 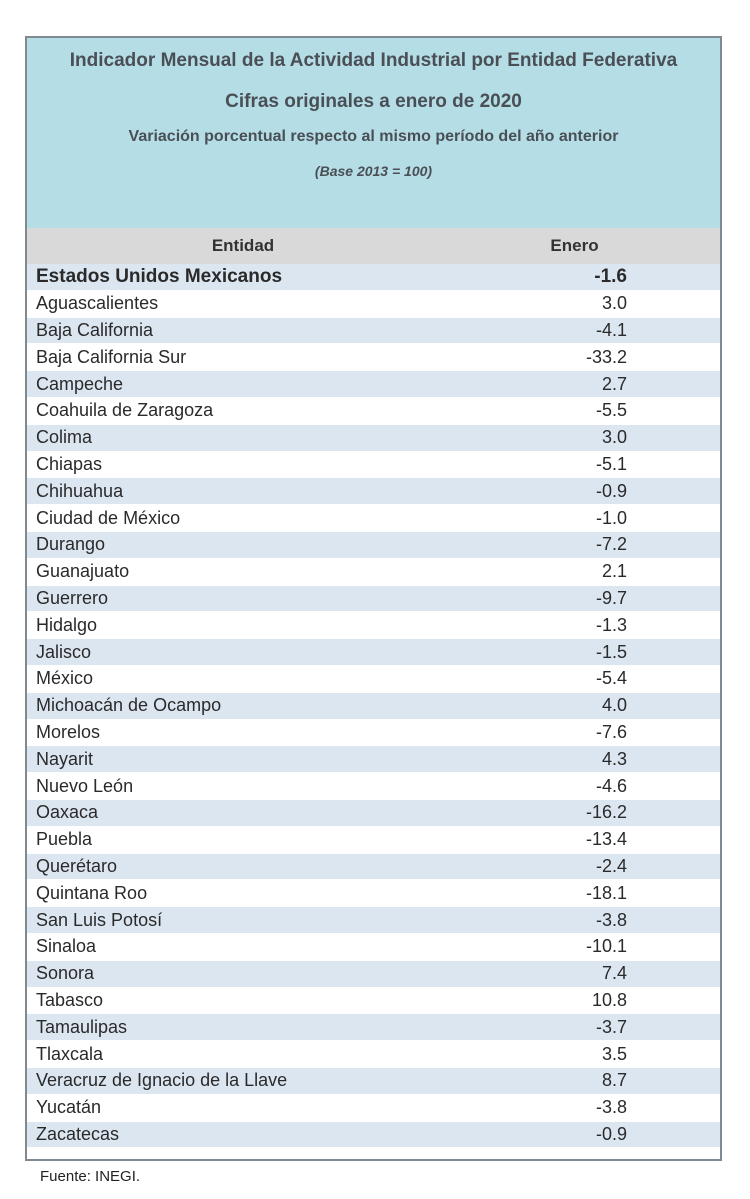 I want to click on entity-value: -1.6, so click(x=610, y=276).